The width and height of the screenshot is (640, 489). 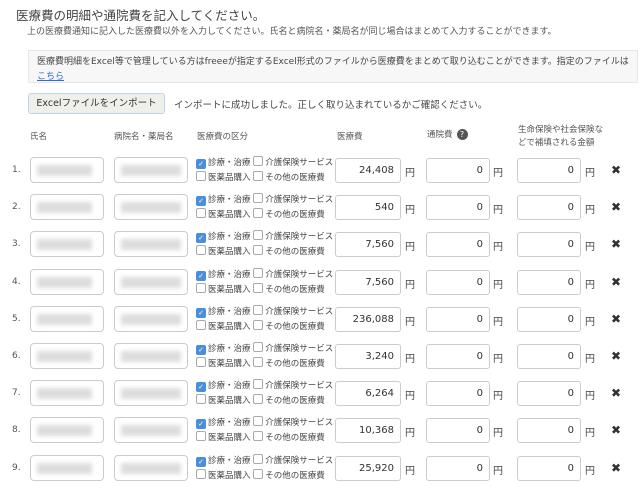 I want to click on medical-amount-input: 6,264, so click(x=368, y=394).